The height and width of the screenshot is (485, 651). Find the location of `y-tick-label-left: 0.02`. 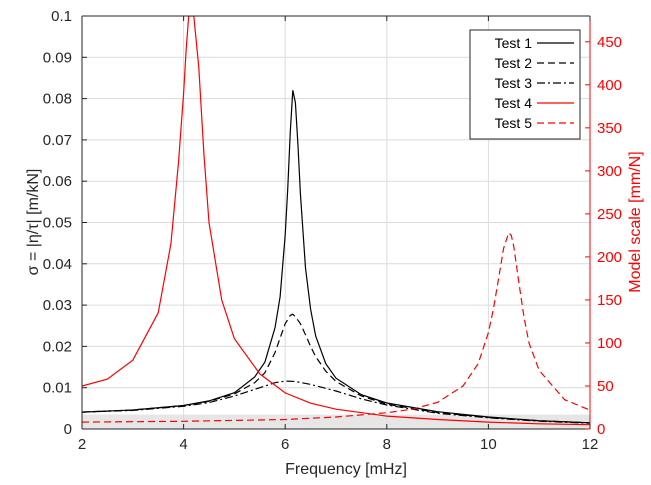

y-tick-label-left: 0.02 is located at coordinates (57, 346).